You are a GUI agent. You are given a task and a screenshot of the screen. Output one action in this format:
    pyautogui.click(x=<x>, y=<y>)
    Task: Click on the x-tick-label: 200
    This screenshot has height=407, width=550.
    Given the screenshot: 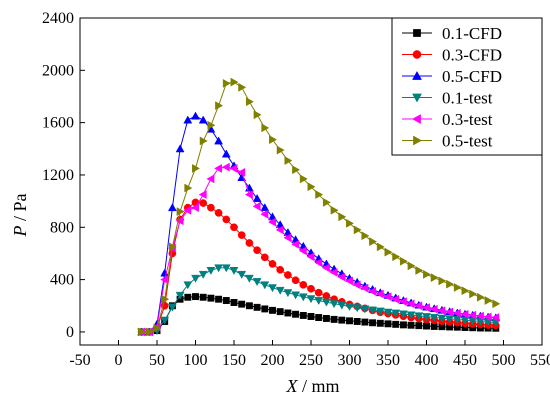 What is the action you would take?
    pyautogui.click(x=273, y=360)
    